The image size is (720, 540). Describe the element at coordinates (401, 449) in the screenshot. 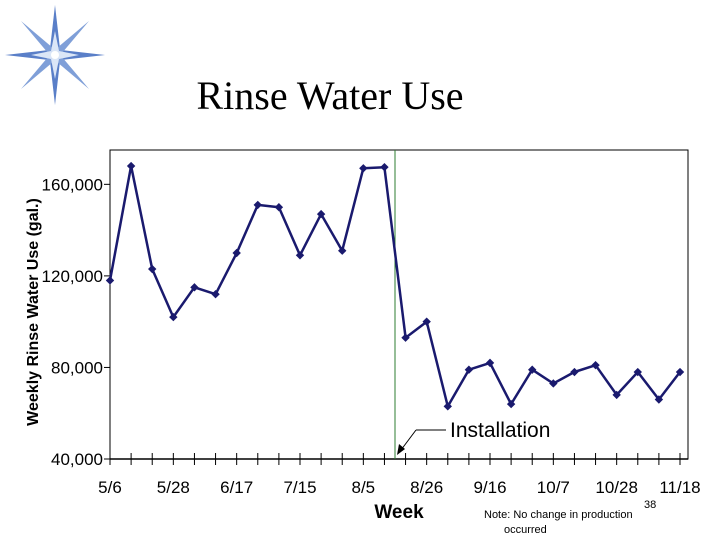

I see `annotation-arrowhead` at that location.